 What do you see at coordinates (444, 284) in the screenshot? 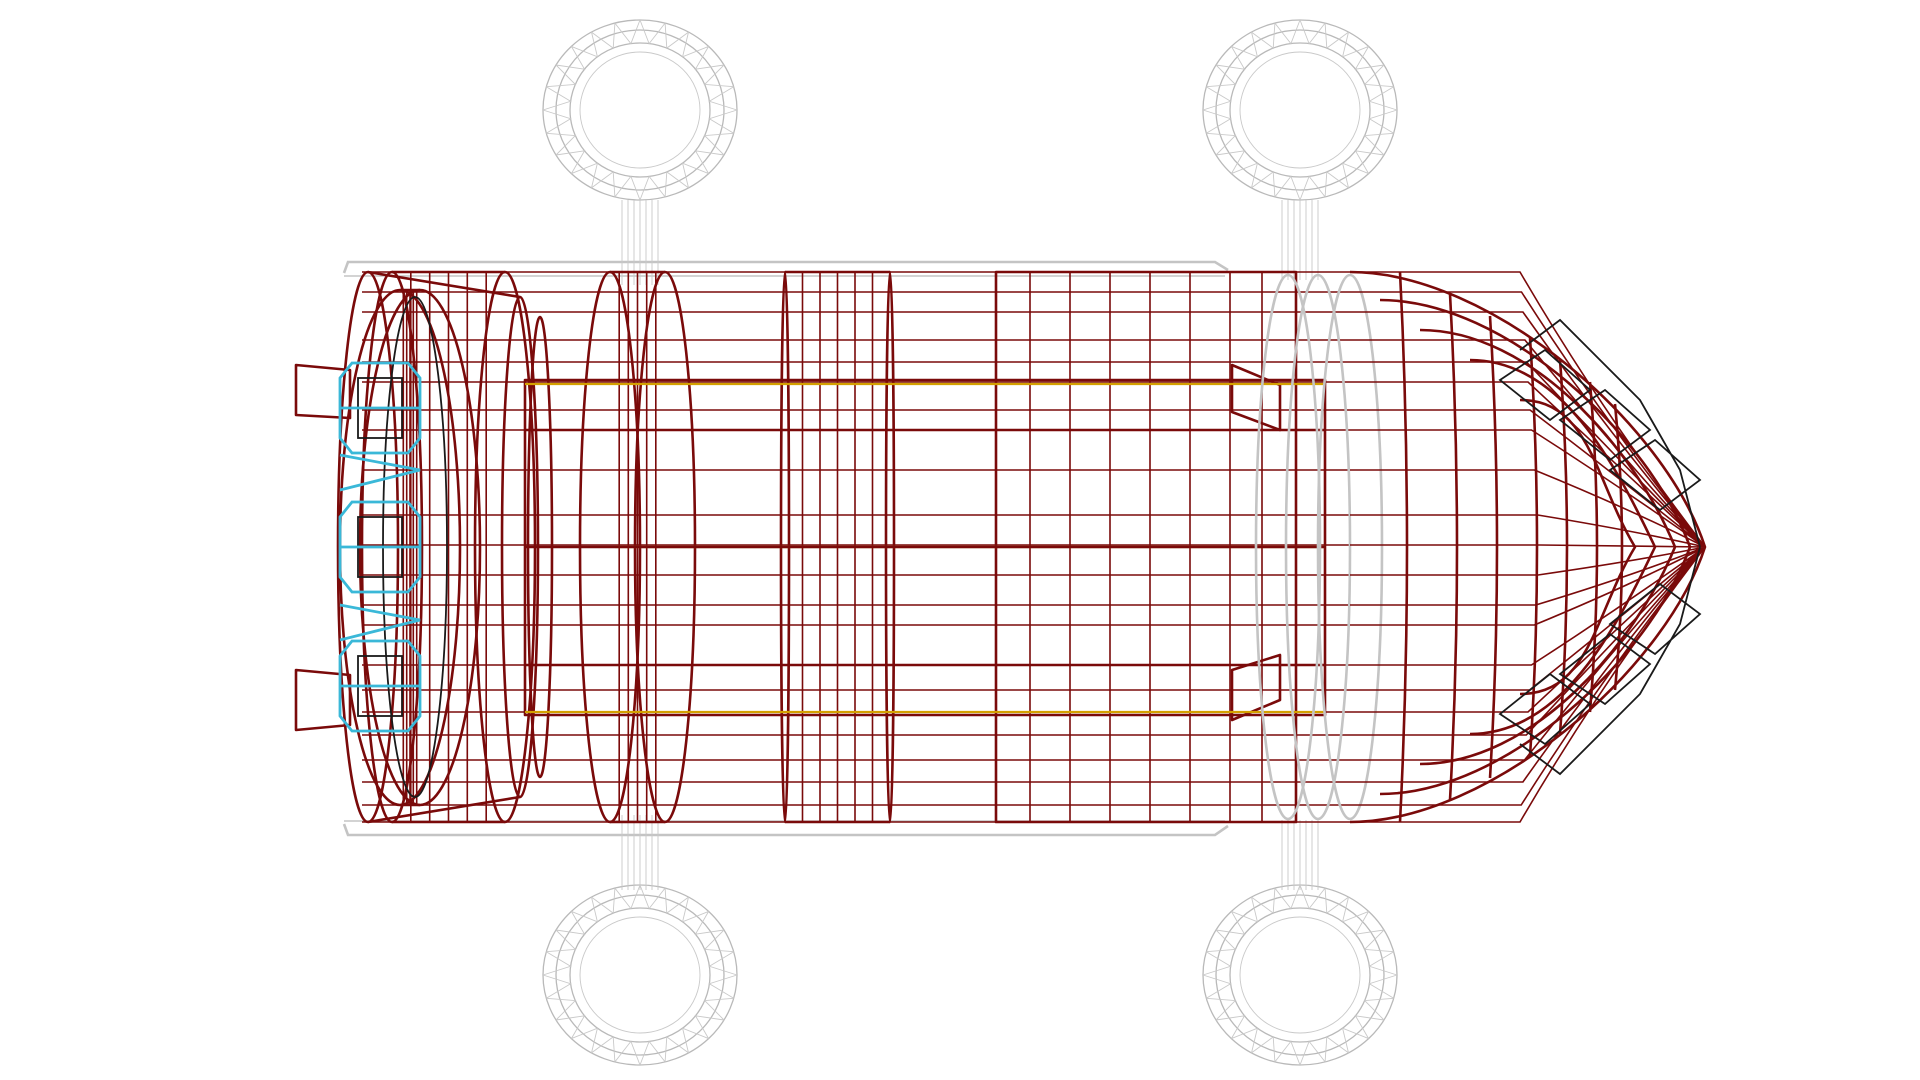
I see `rear-cylinder-top` at bounding box center [444, 284].